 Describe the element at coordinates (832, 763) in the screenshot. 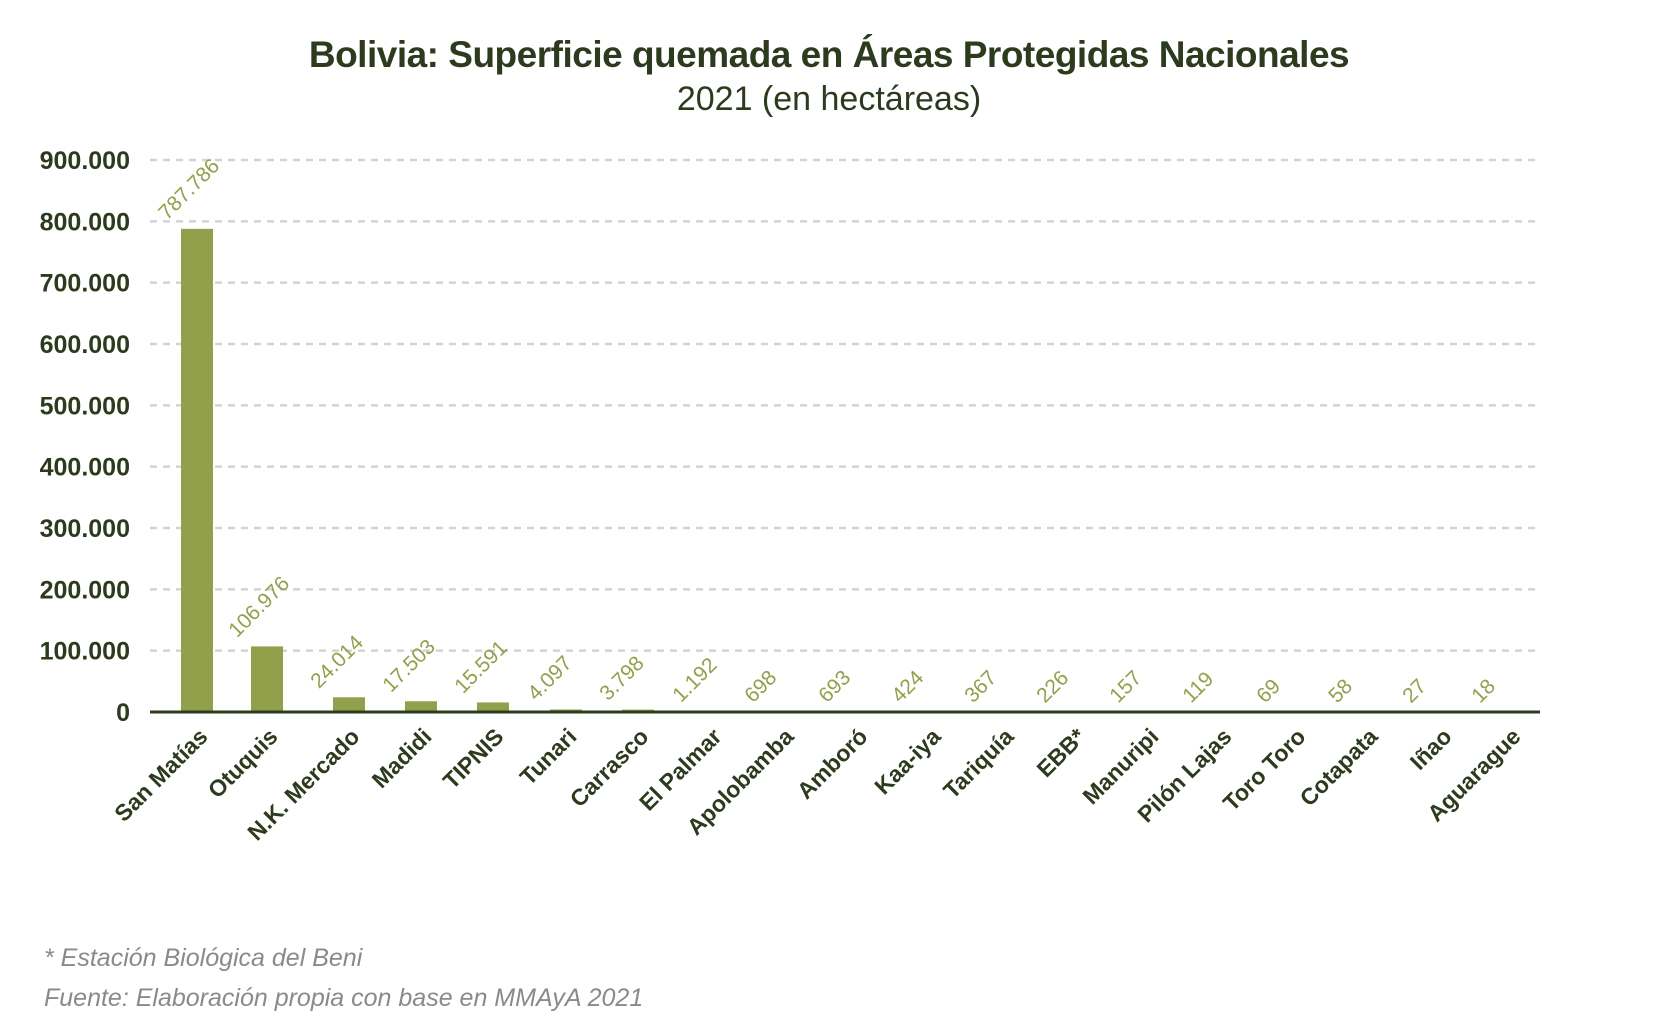

I see `x-tick-label: Amboró` at that location.